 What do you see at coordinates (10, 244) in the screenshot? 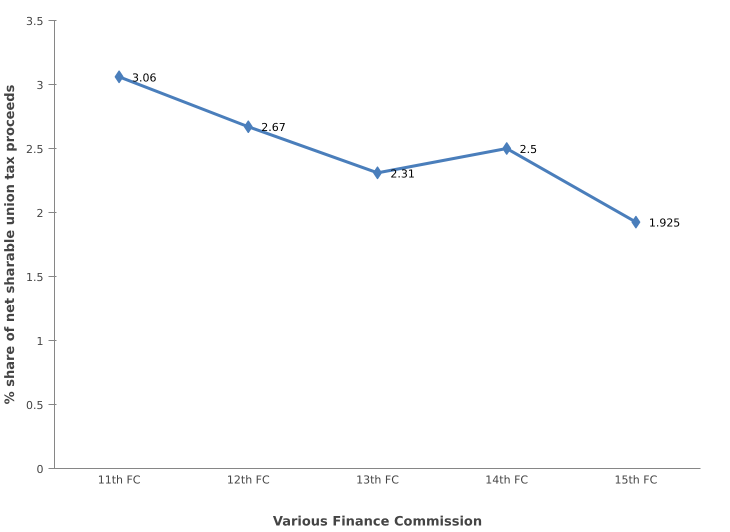
I see `y-axis-title: % share of net sharable union tax proceeds` at bounding box center [10, 244].